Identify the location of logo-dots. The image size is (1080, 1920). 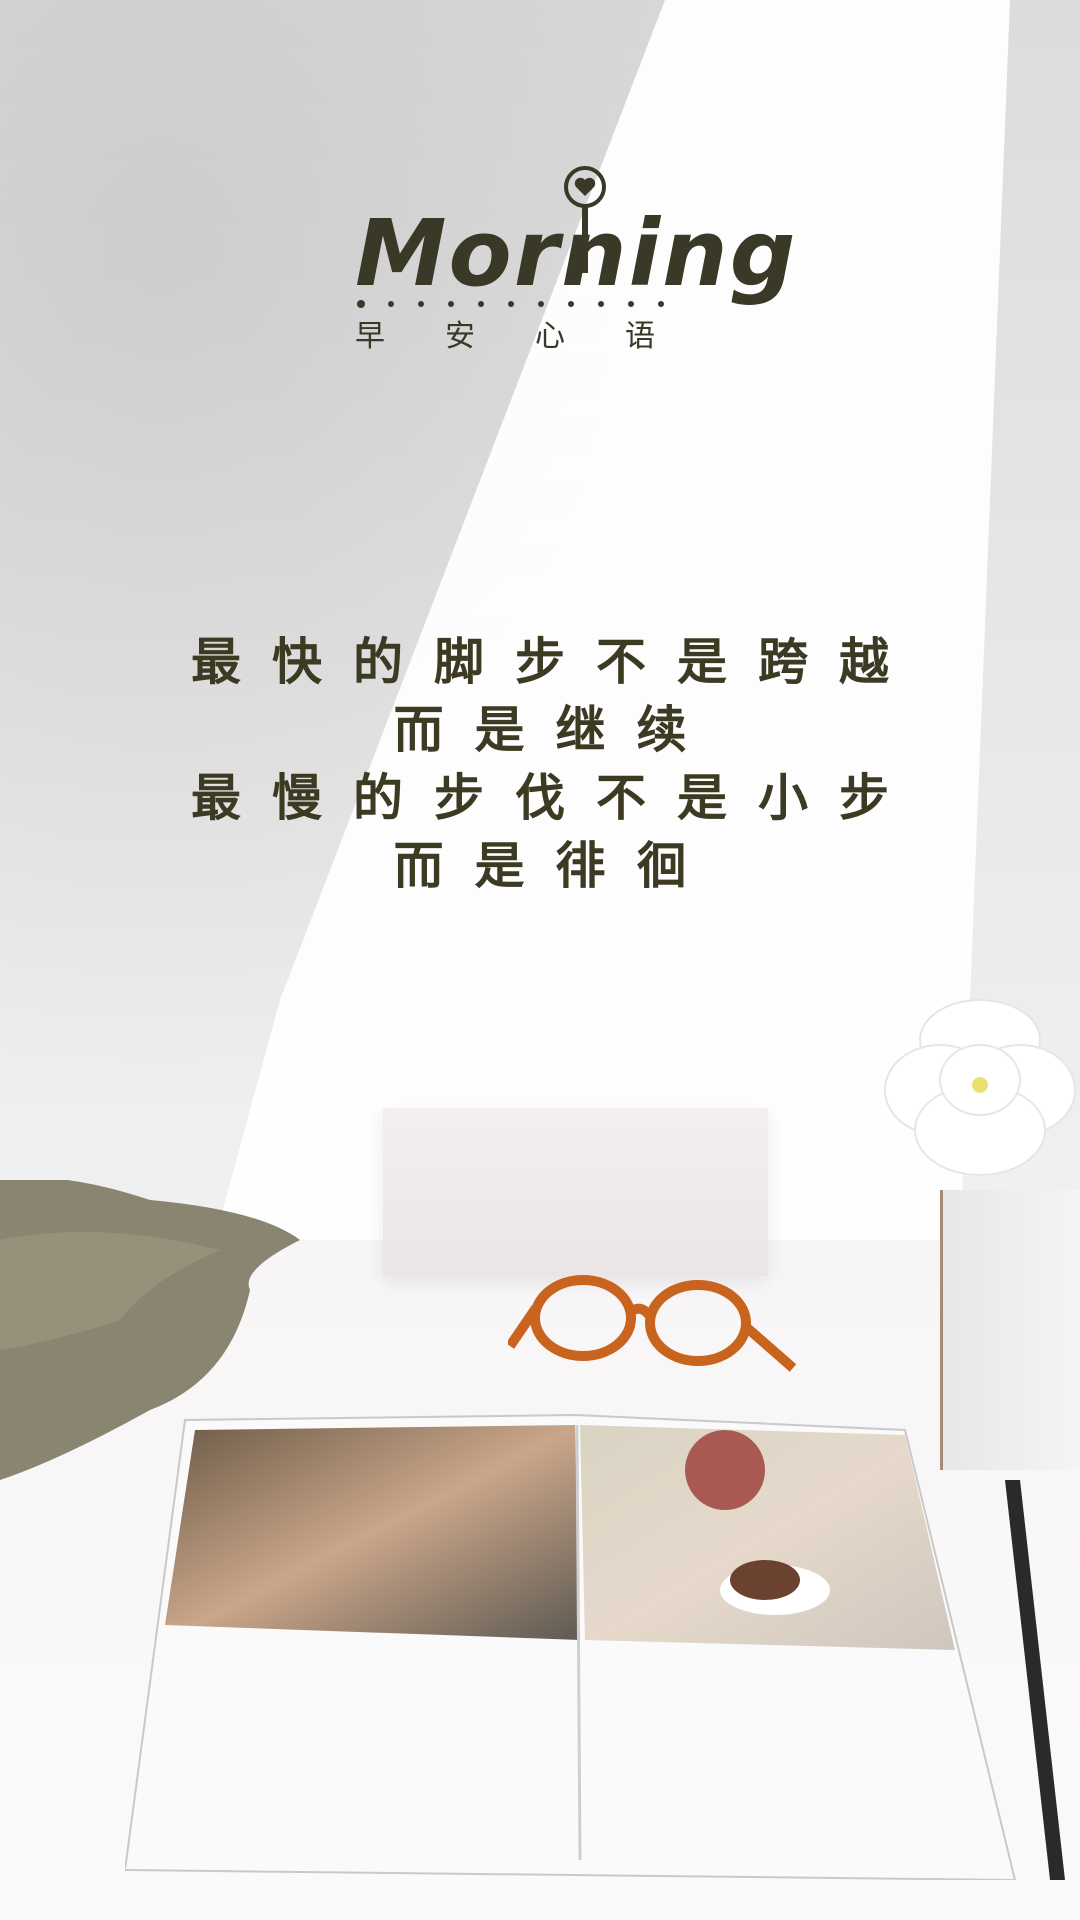
(510, 304).